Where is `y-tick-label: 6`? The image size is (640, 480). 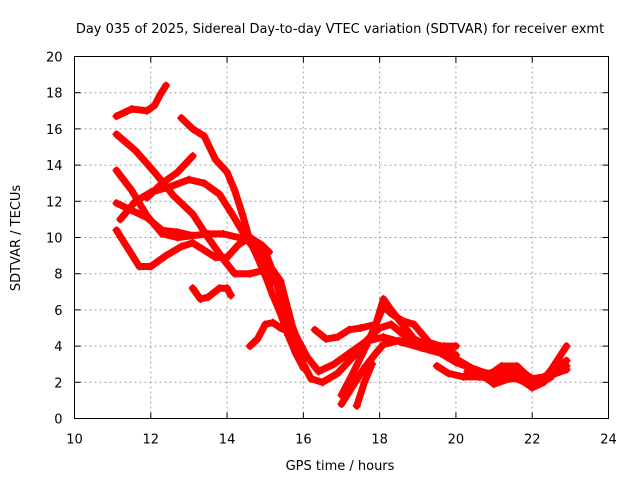
y-tick-label: 6 is located at coordinates (58, 311).